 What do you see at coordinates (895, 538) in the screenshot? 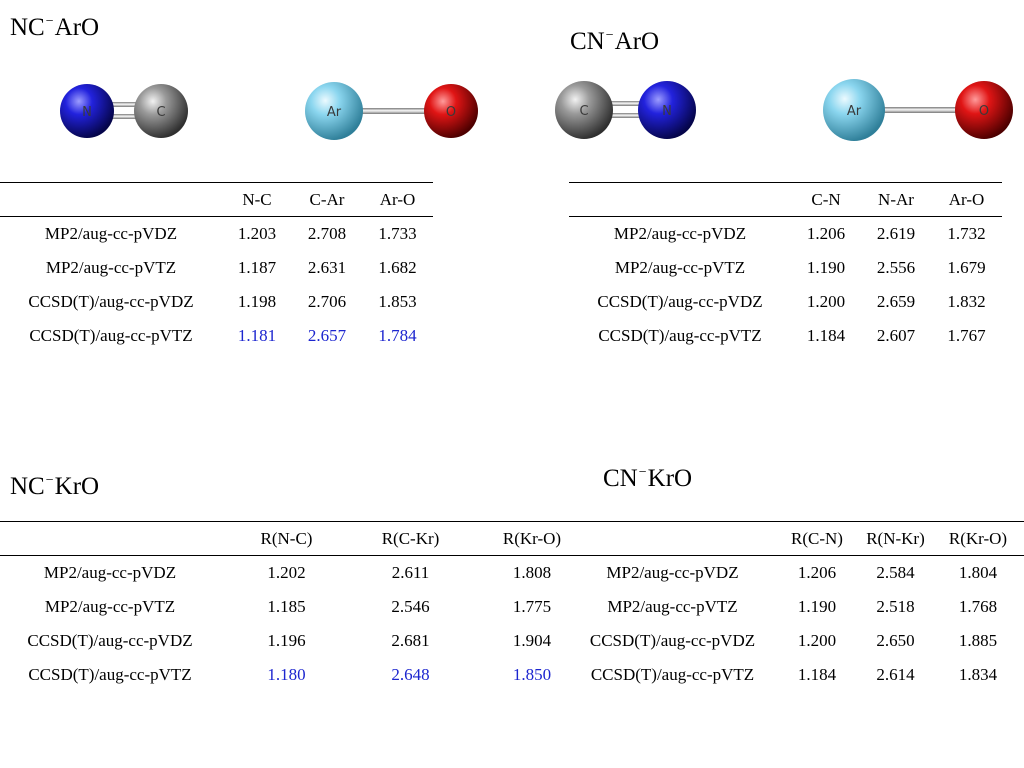
I see `column-header-r-n-kr: R(N-Kr)` at bounding box center [895, 538].